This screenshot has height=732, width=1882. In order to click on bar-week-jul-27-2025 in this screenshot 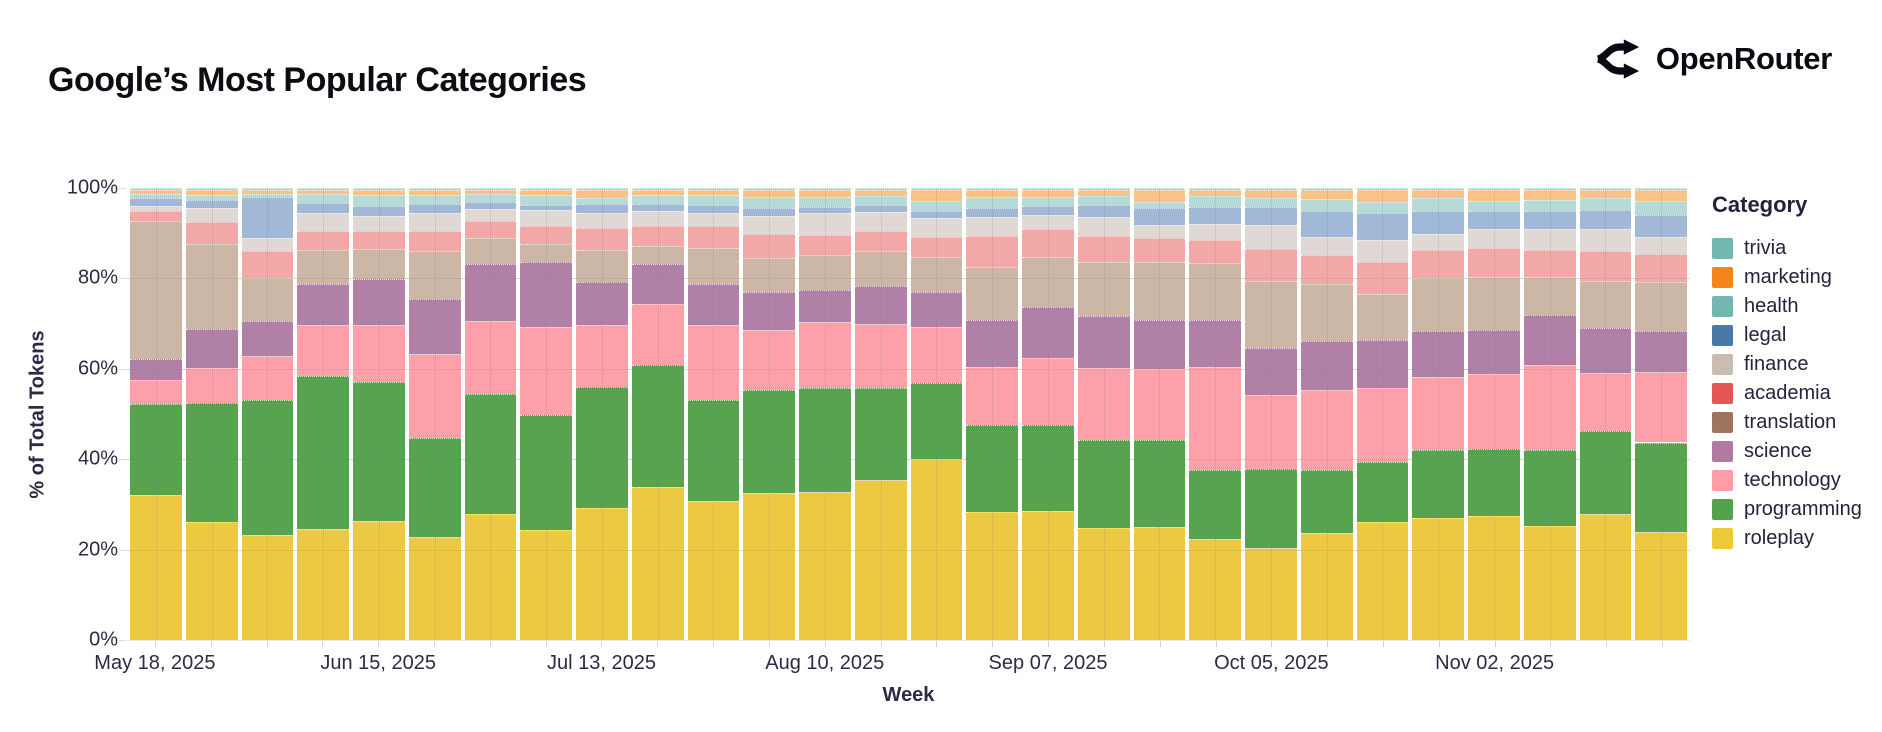, I will do `click(713, 414)`.